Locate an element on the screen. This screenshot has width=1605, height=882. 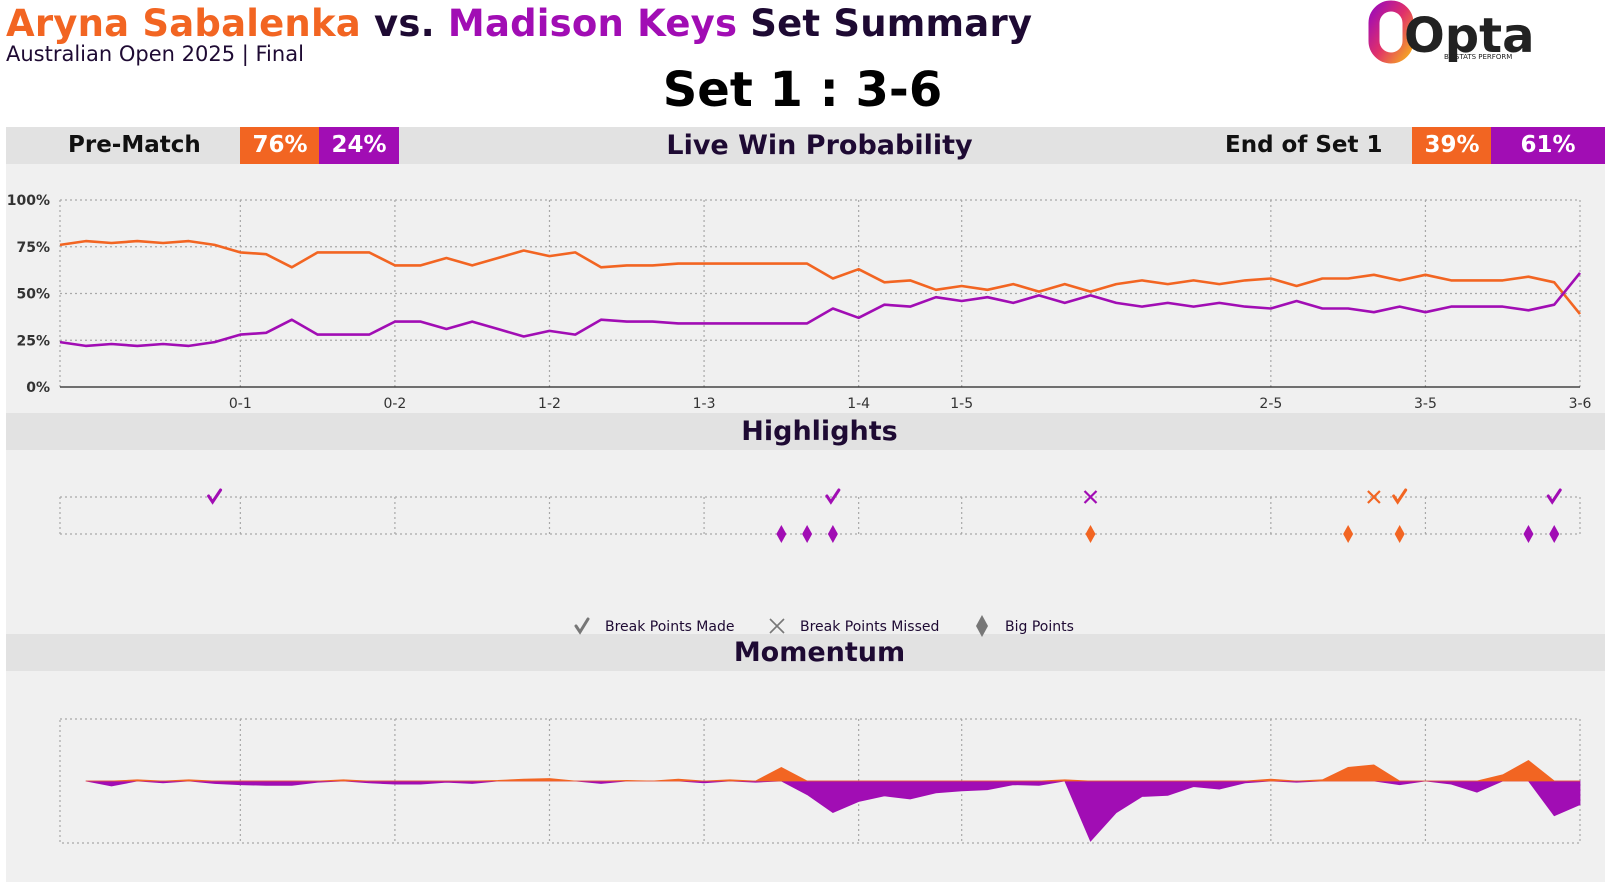
opta-mark-icon is located at coordinates (1391, 32).